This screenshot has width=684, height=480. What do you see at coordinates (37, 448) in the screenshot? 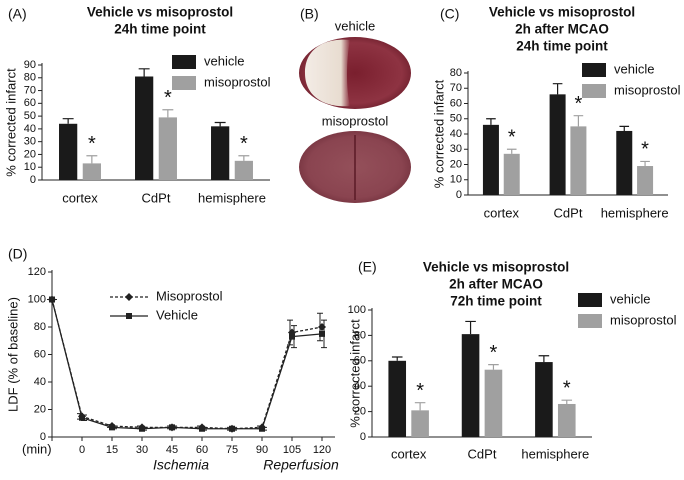
I see `x-unit-label: (min)` at bounding box center [37, 448].